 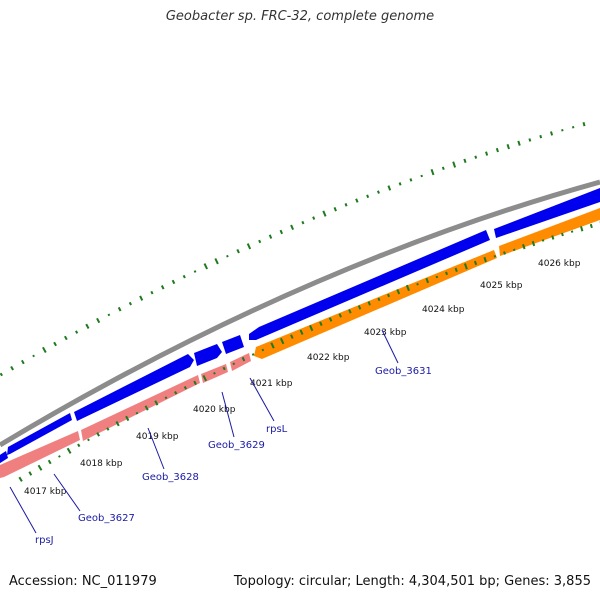 What do you see at coordinates (44, 540) in the screenshot?
I see `gene-label-rpsj: rpsJ` at bounding box center [44, 540].